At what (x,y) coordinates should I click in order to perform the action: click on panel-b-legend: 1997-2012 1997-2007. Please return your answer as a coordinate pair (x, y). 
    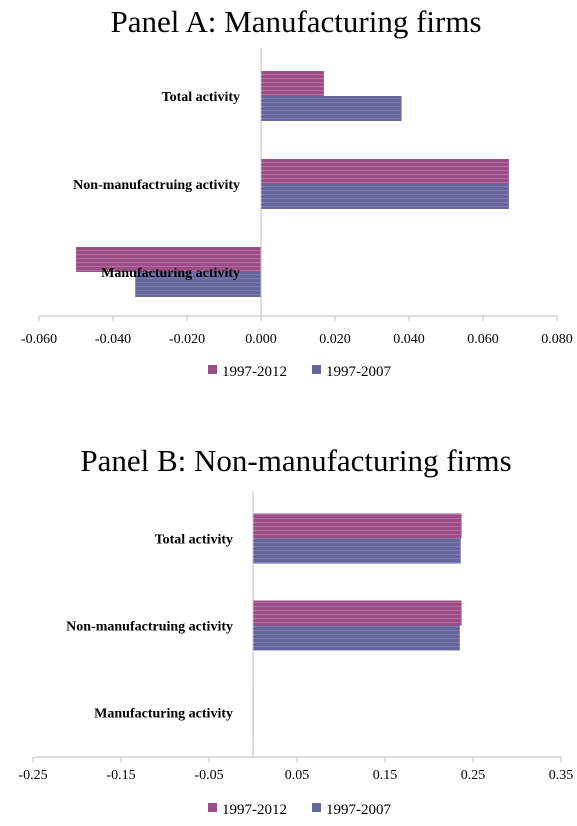
    Looking at the image, I should click on (299, 810).